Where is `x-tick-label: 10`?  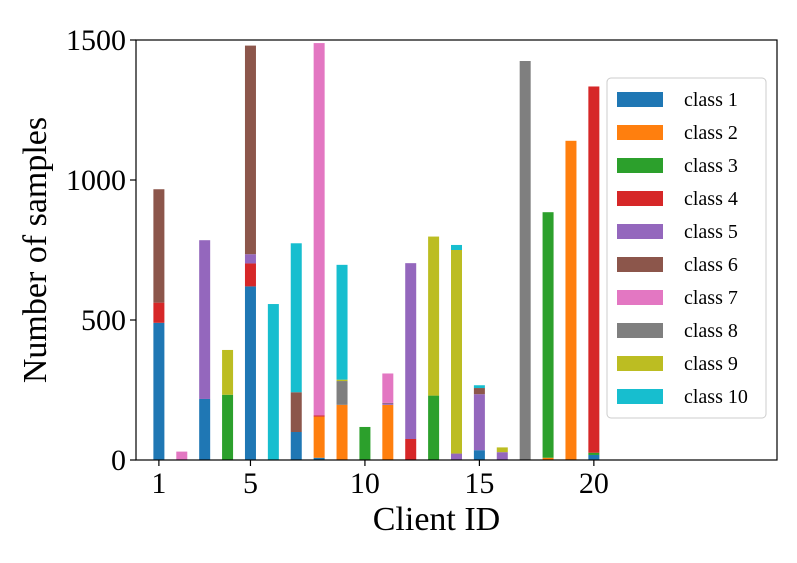 x-tick-label: 10 is located at coordinates (365, 483).